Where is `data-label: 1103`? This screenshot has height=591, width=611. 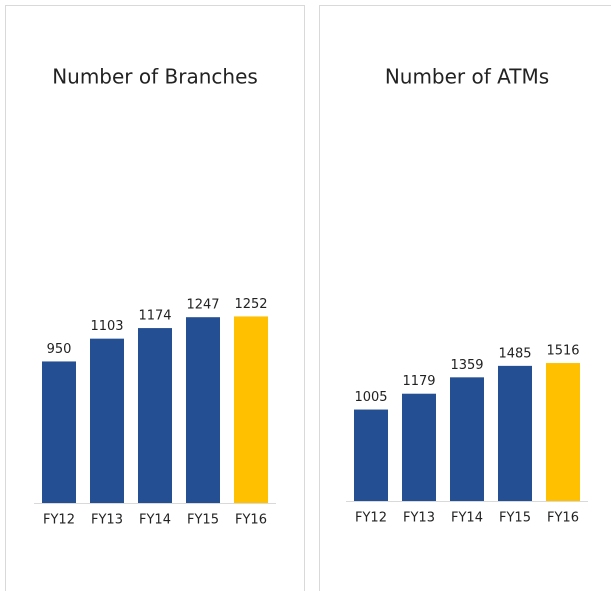
data-label: 1103 is located at coordinates (106, 326).